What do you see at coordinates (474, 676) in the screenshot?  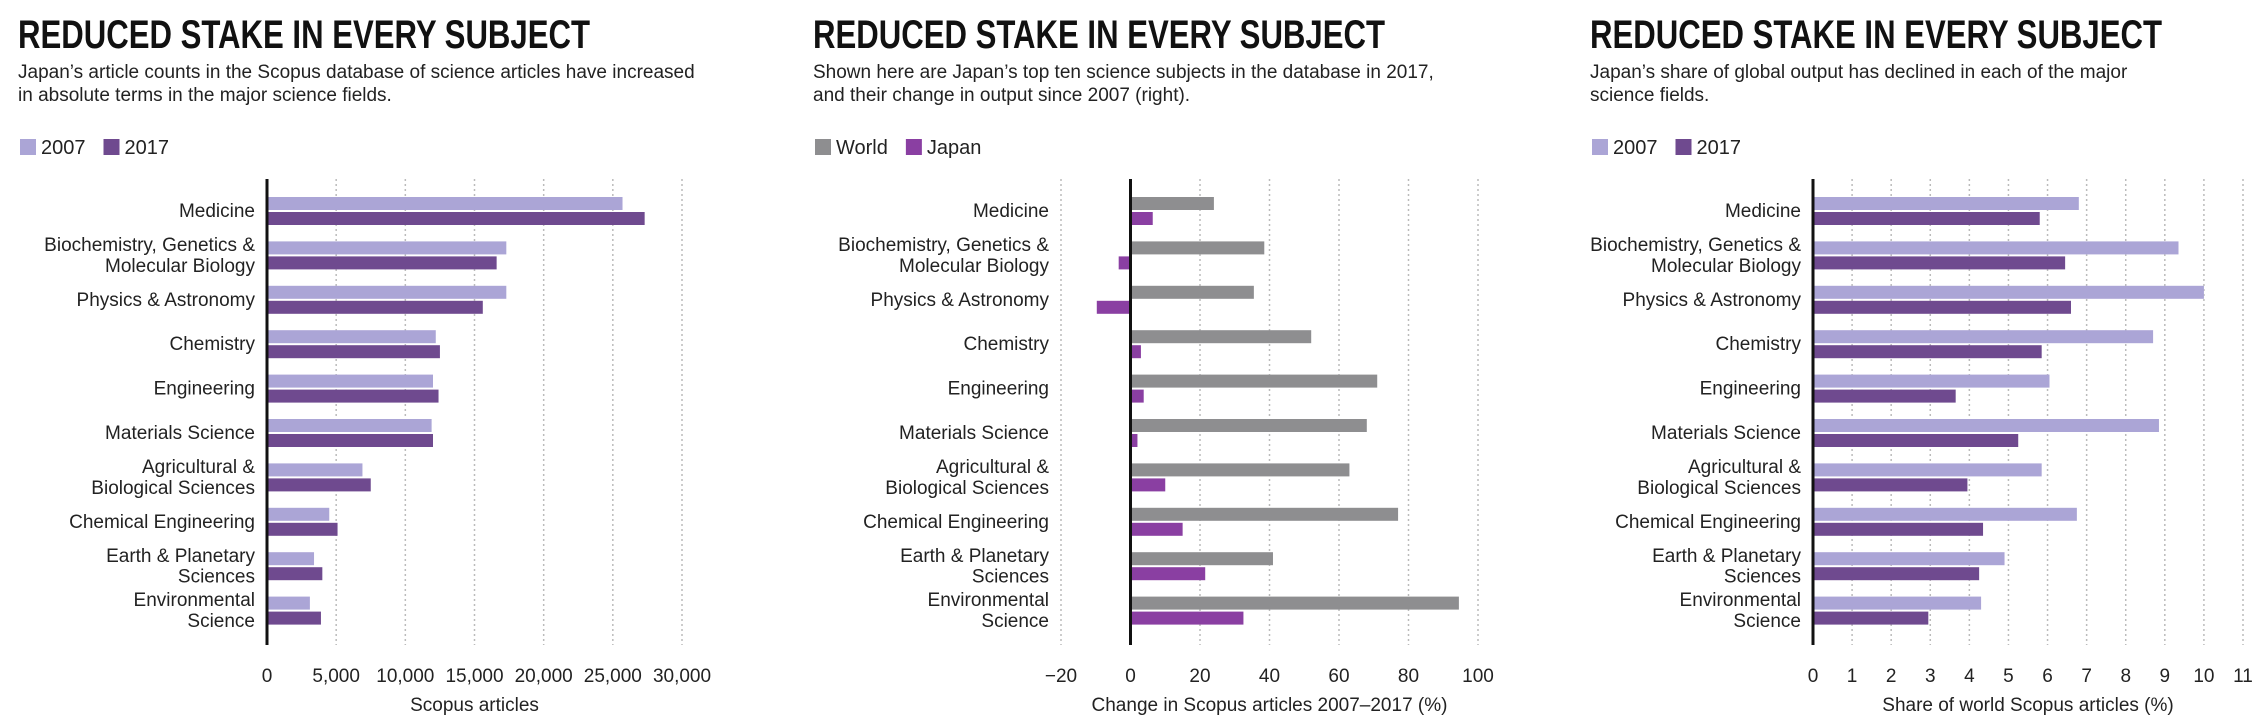 I see `x-tick-label: 15,000` at bounding box center [474, 676].